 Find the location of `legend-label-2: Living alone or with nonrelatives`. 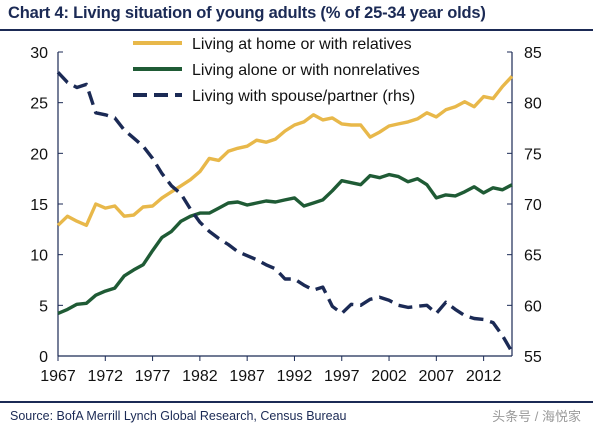

legend-label-2: Living alone or with nonrelatives is located at coordinates (306, 70).